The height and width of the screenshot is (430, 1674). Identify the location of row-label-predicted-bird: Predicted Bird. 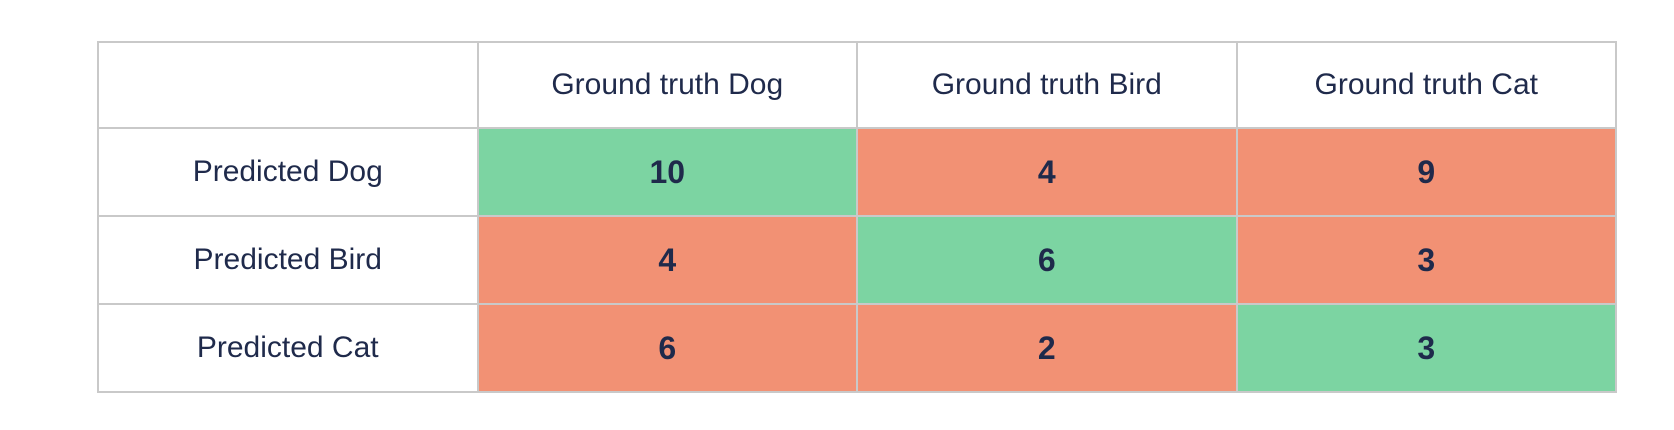
(288, 260).